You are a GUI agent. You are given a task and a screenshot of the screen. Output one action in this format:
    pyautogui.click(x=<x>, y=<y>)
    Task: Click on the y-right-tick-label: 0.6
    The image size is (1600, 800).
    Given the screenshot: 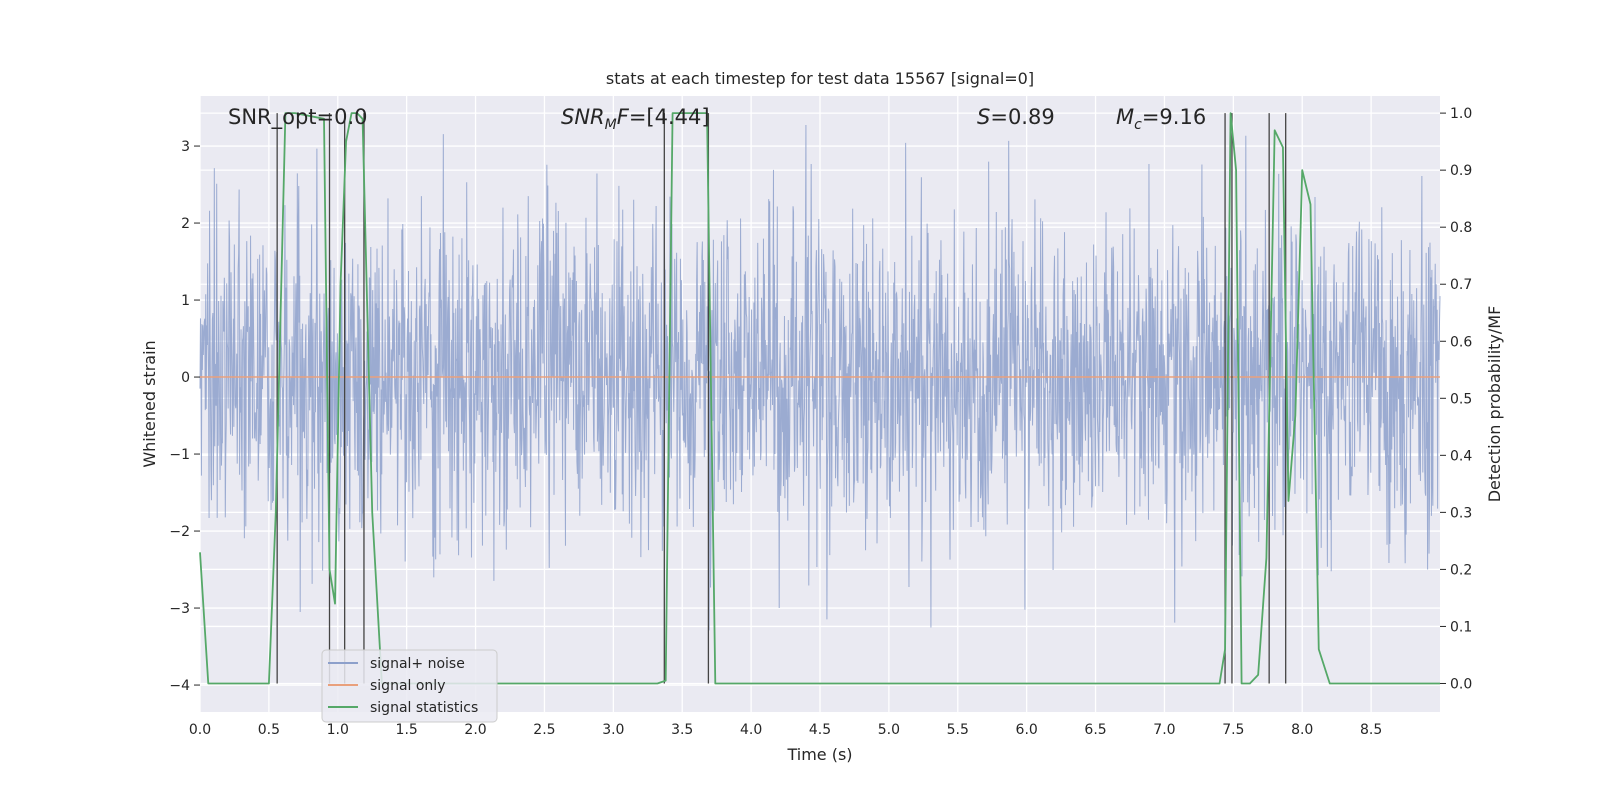 What is the action you would take?
    pyautogui.click(x=1461, y=342)
    